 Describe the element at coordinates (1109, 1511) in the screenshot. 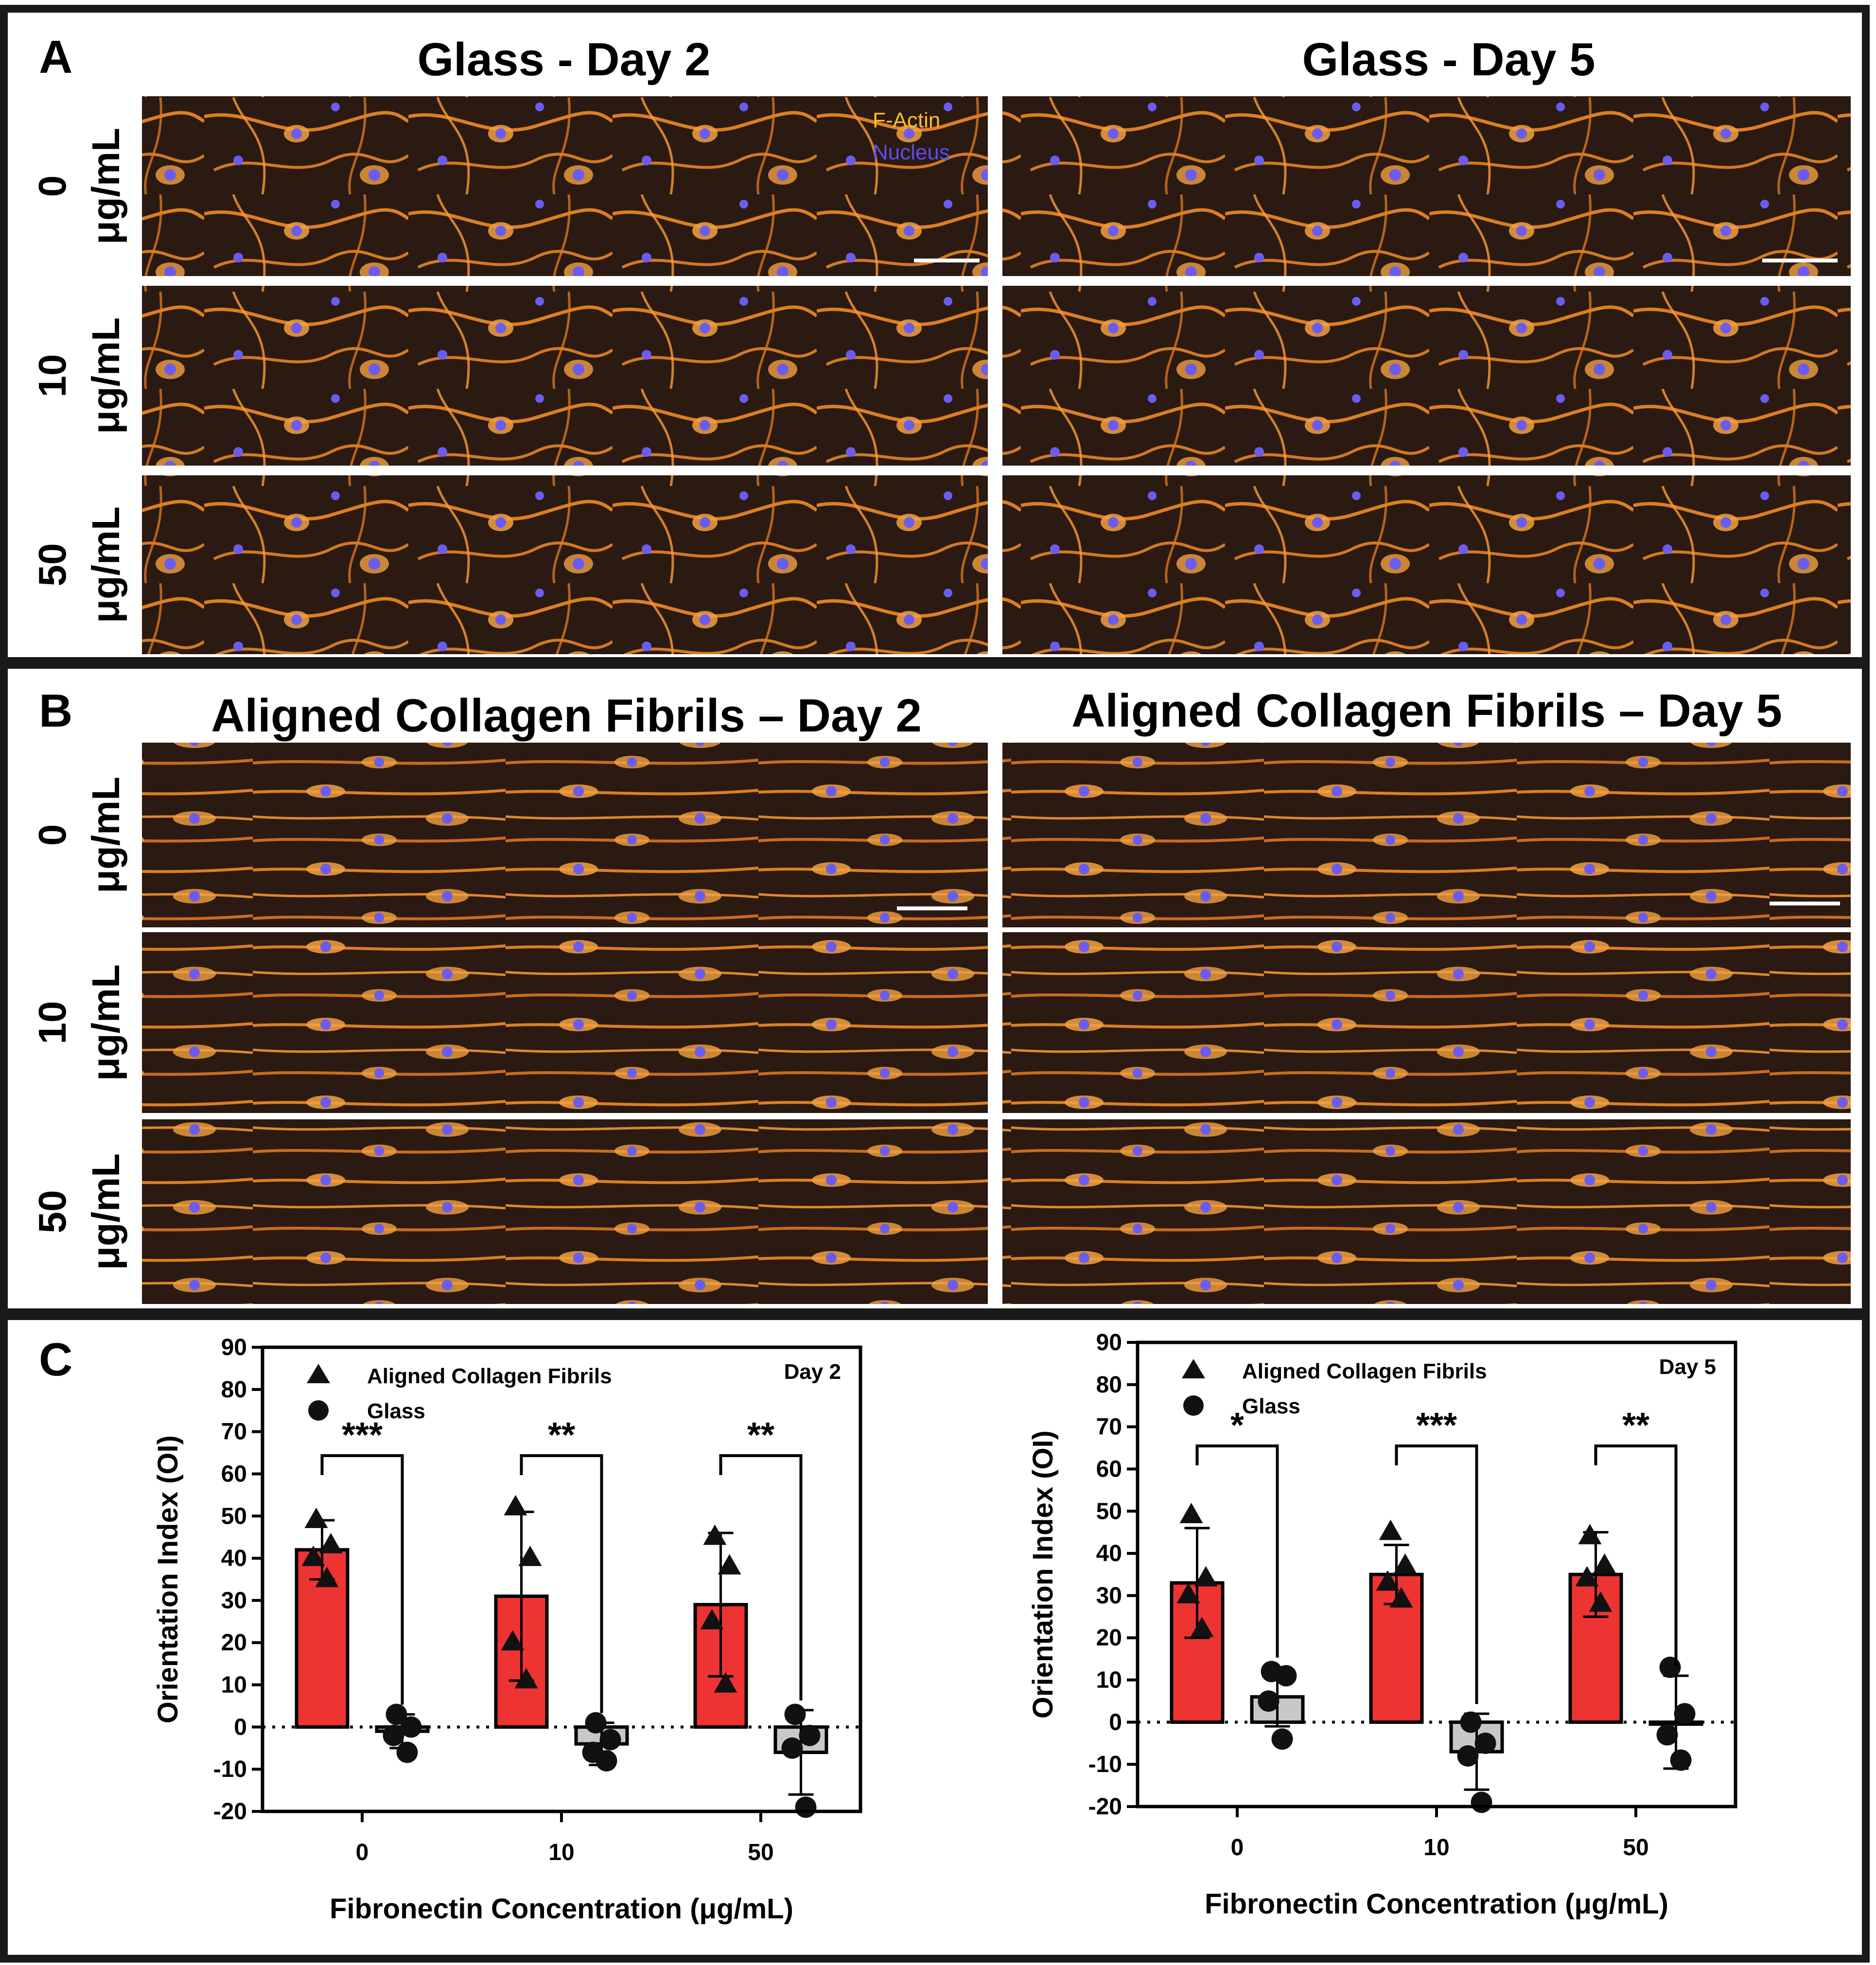

I see `y-tick-label-50: 50` at that location.